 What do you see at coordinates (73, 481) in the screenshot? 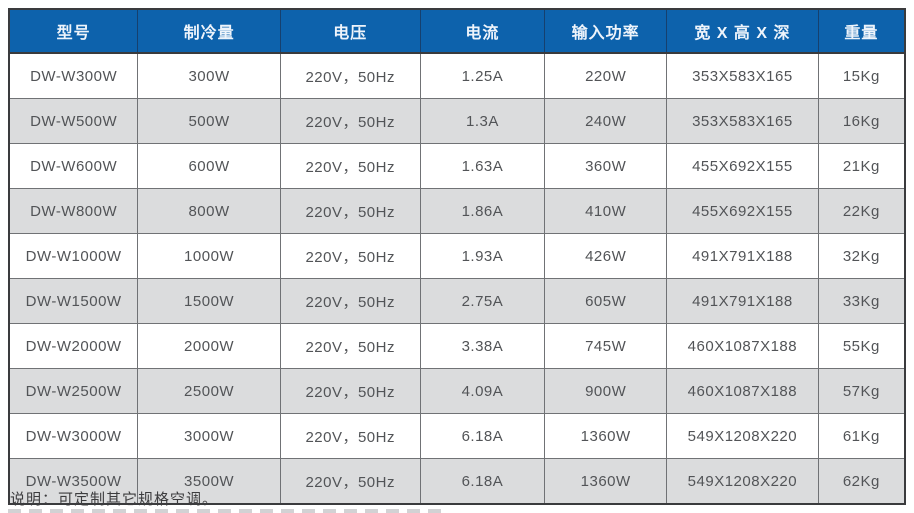
I see `table-cell: DW-W3500W` at bounding box center [73, 481].